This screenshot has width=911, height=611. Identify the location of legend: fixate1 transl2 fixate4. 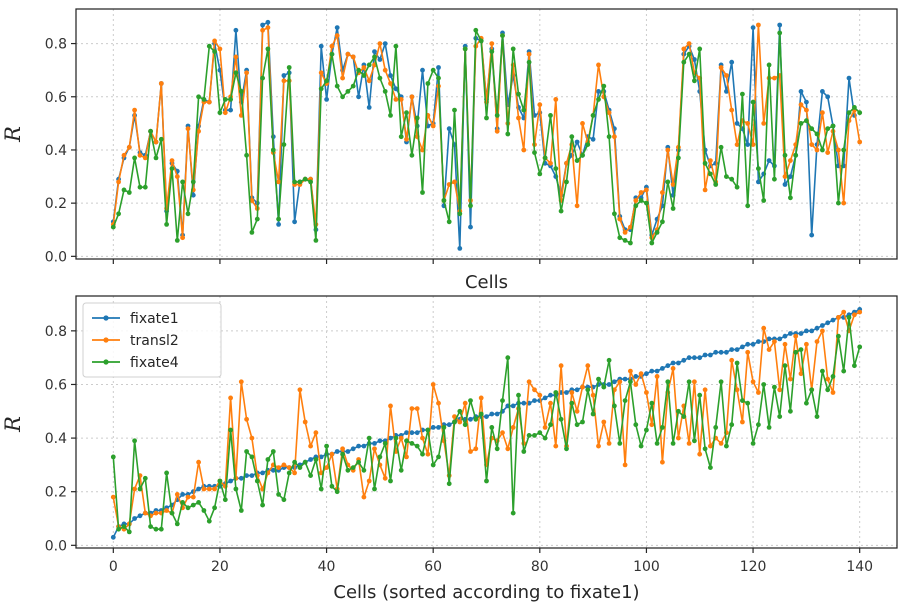
(152, 340).